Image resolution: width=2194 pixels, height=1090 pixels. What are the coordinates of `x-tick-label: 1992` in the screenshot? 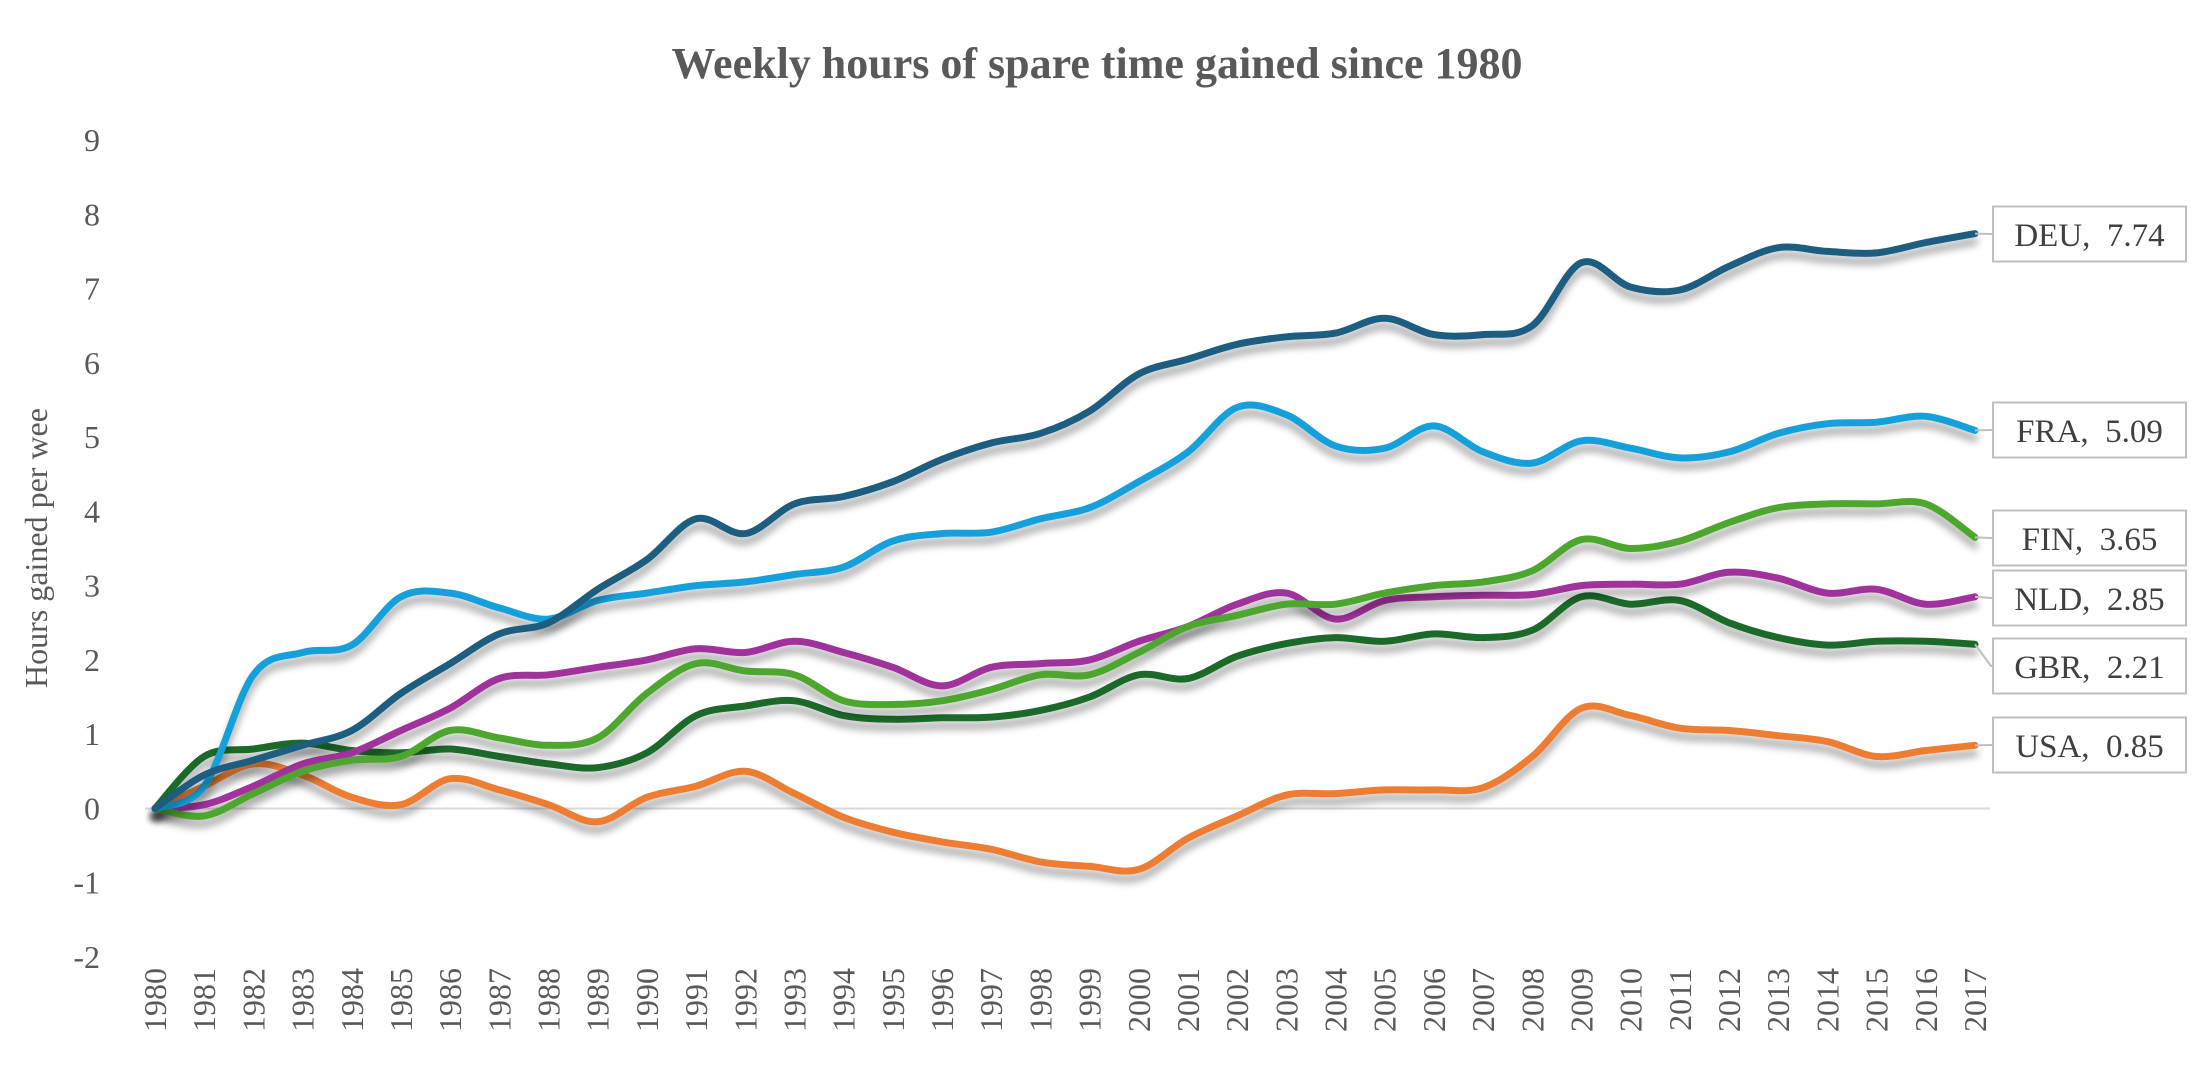 It's located at (745, 1000).